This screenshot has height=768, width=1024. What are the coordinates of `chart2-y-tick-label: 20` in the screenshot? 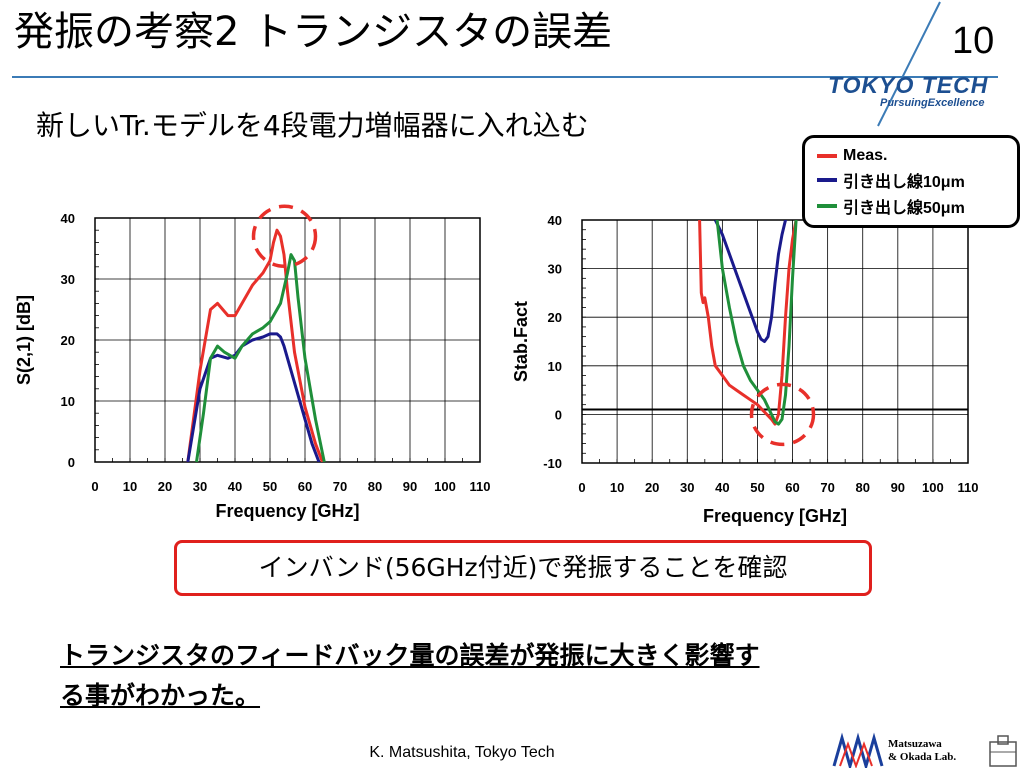 It's located at (555, 317).